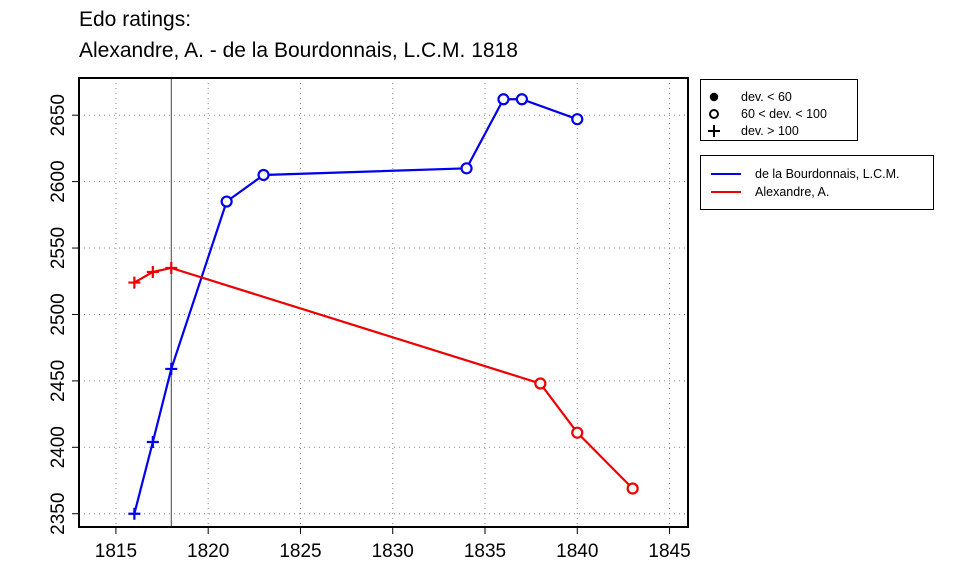 The image size is (960, 576). Describe the element at coordinates (827, 174) in the screenshot. I see `legend-label: de la Bourdonnais, L.C.M.` at that location.